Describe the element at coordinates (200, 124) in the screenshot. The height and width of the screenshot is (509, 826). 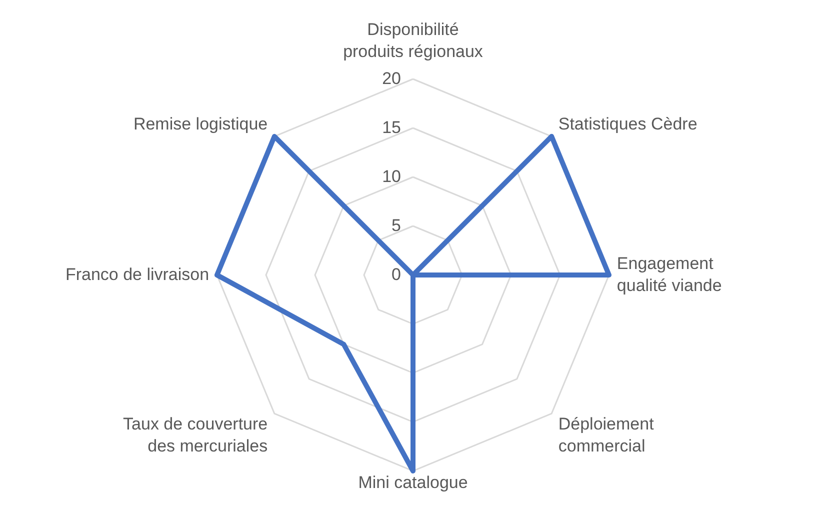
I see `spoke-label: Remise logistique` at that location.